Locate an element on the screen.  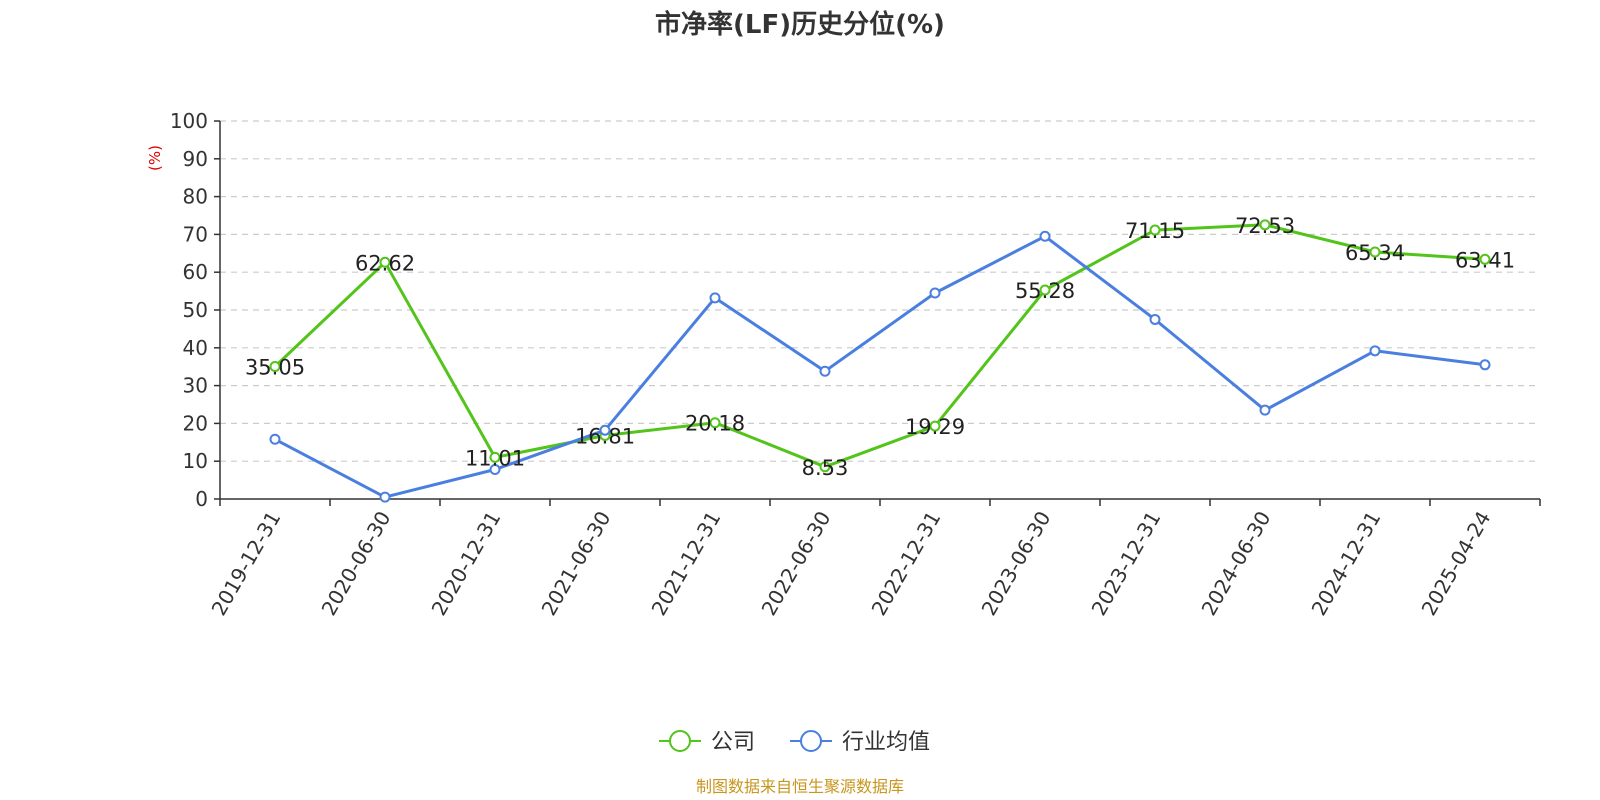
y-tick-label: 10 is located at coordinates (195, 461).